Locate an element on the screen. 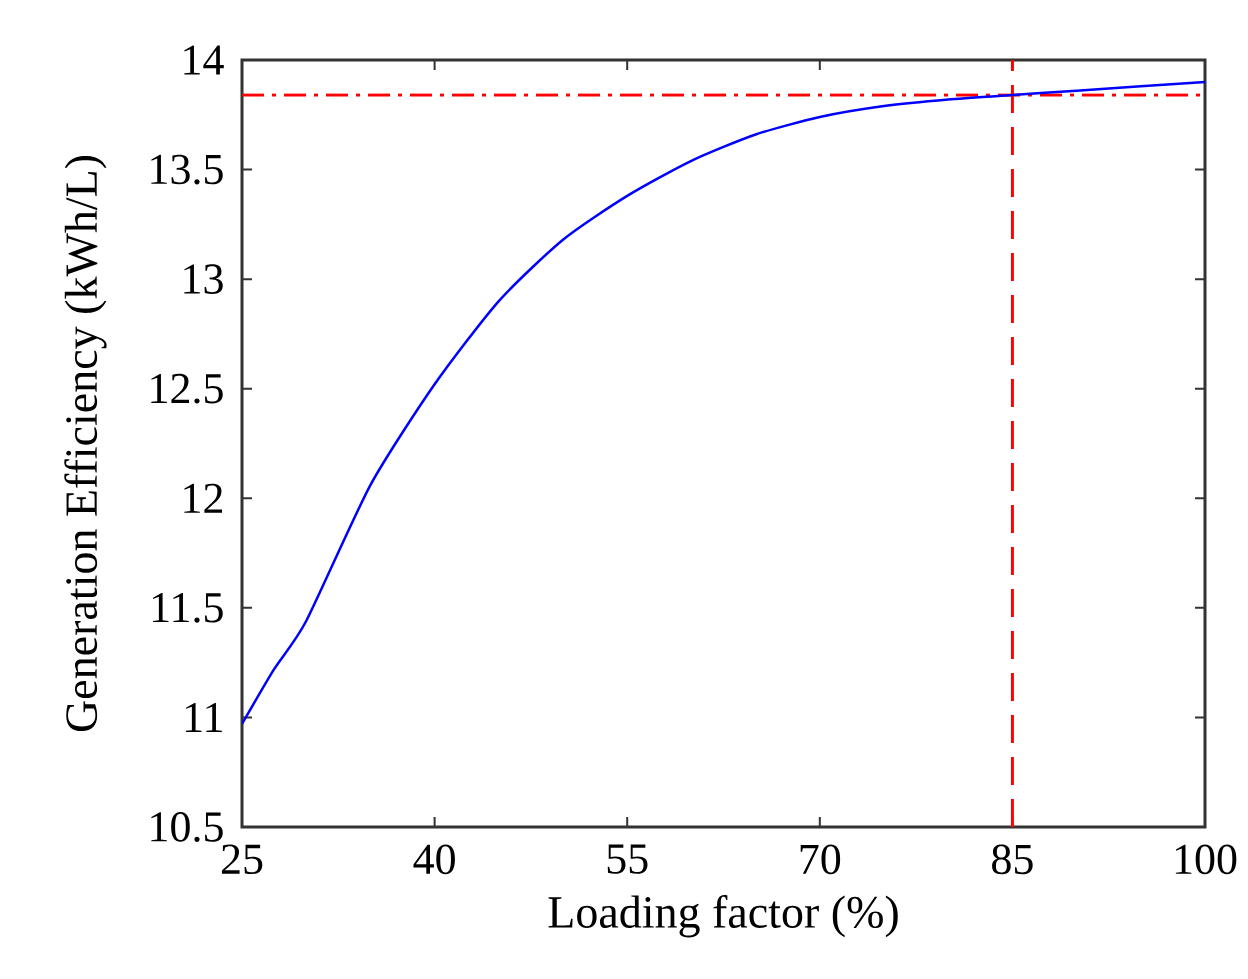 The image size is (1248, 979). x-tick-label: 40 is located at coordinates (434, 859).